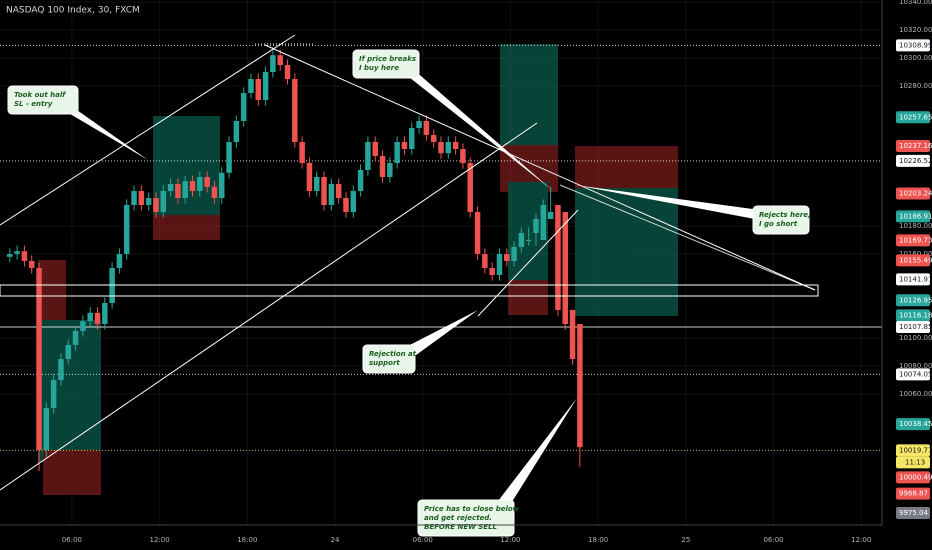 The image size is (932, 550). Describe the element at coordinates (915, 424) in the screenshot. I see `price-tag-label: 10038.45` at that location.